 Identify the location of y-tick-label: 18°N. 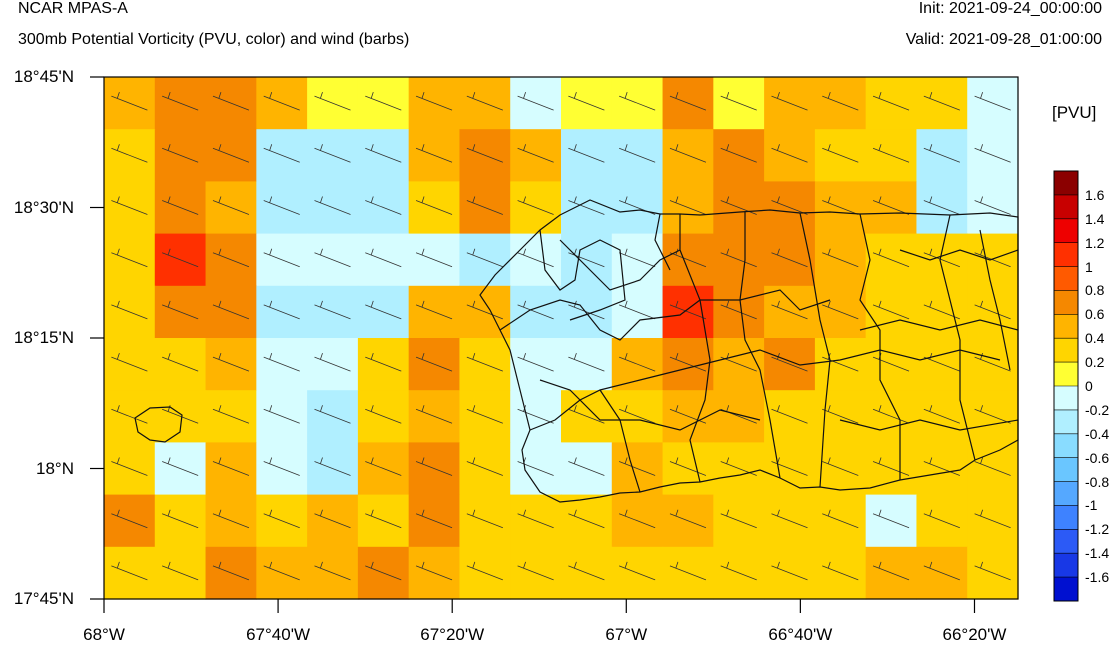
(55, 468).